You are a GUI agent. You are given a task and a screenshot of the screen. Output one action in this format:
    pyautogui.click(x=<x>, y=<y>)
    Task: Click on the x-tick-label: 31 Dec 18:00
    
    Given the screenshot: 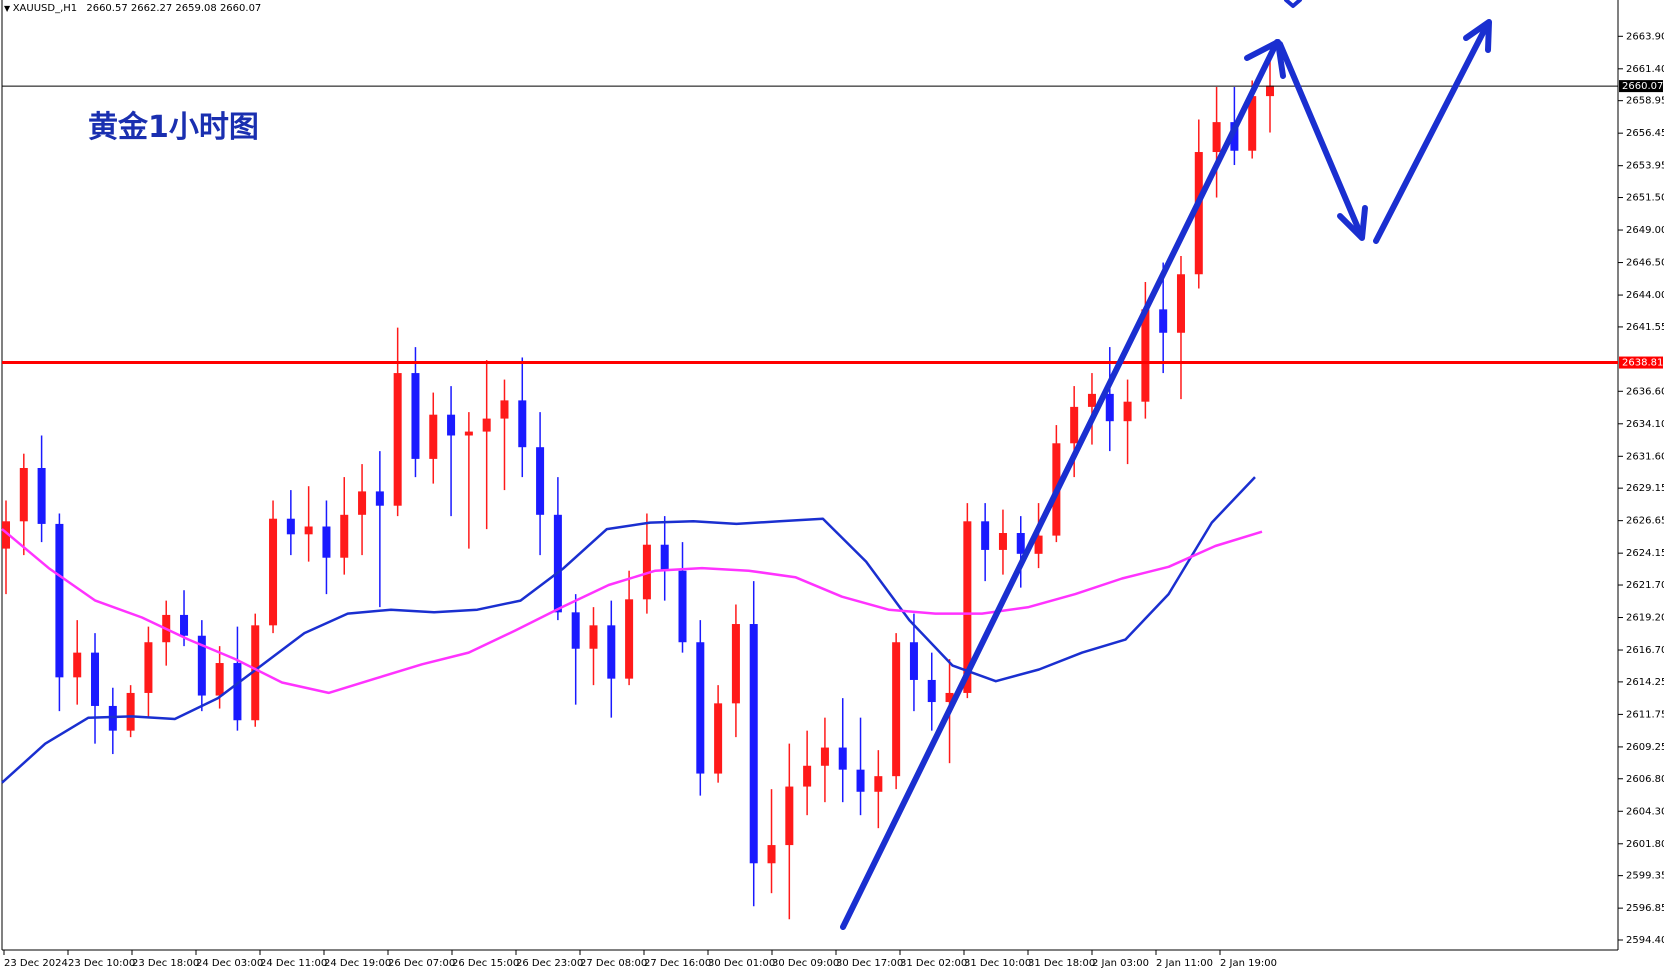 What is the action you would take?
    pyautogui.click(x=1061, y=963)
    